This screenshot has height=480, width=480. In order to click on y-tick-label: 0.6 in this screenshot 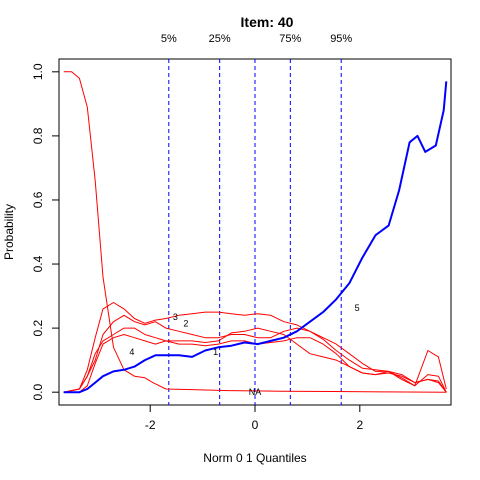, I will do `click(38, 199)`.